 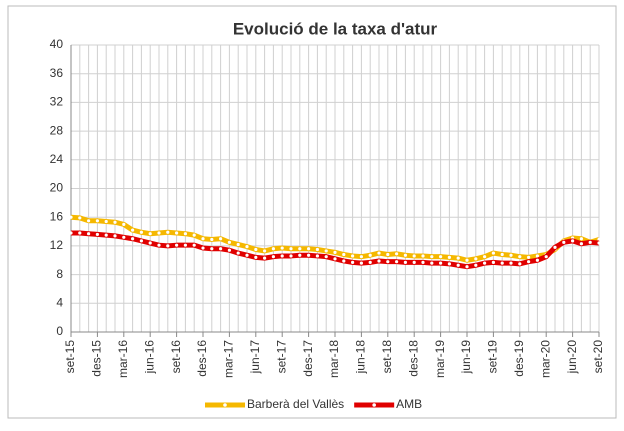 I want to click on legend-marker, so click(x=225, y=405).